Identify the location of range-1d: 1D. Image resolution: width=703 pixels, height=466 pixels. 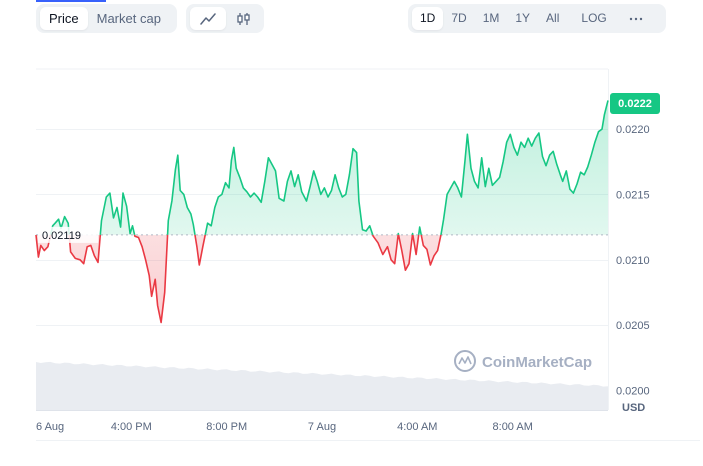
(428, 18).